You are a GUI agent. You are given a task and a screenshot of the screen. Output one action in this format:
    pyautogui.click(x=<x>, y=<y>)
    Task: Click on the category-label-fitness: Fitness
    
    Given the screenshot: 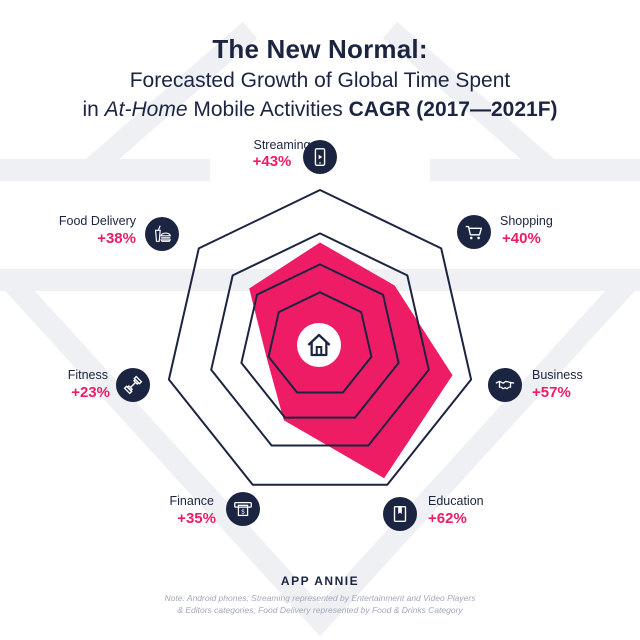 What is the action you would take?
    pyautogui.click(x=87, y=375)
    